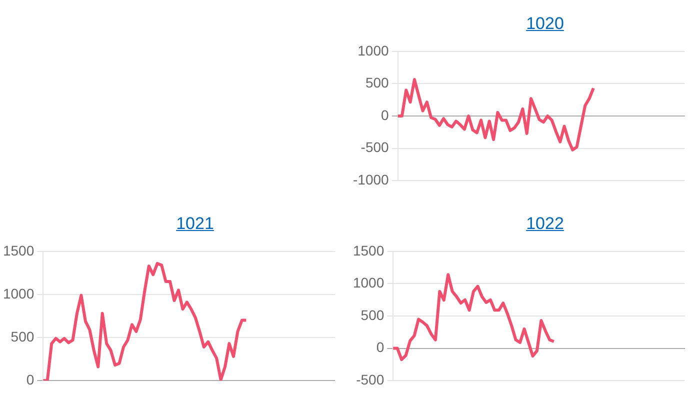 This screenshot has width=700, height=400. I want to click on y-tick-label: -1000, so click(371, 179).